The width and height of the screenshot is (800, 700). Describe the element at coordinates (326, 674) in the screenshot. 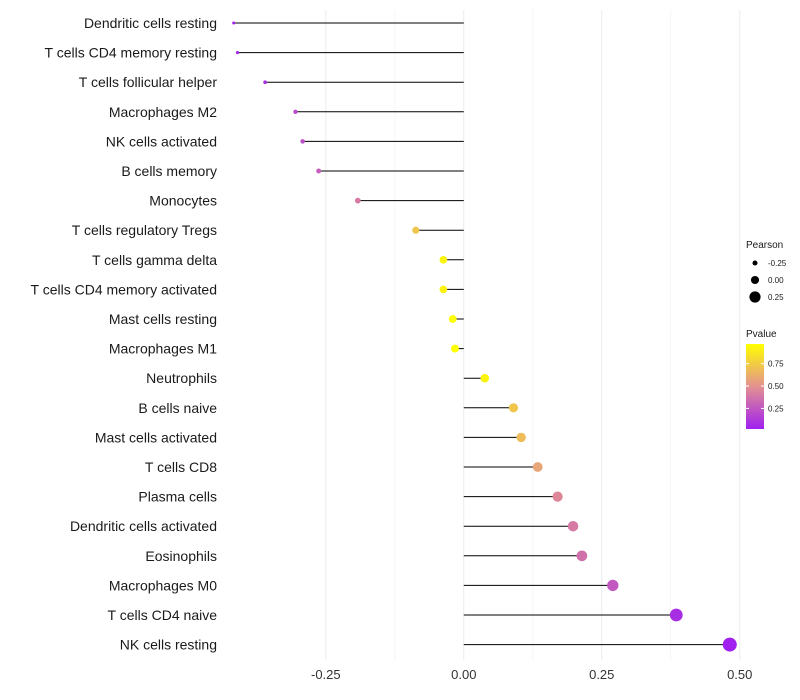

I see `x-tick-label: -0.25` at that location.